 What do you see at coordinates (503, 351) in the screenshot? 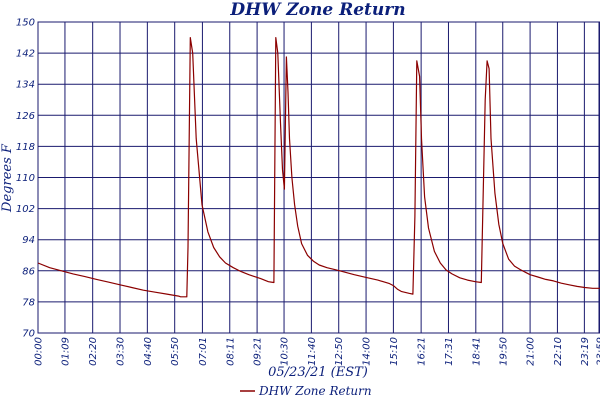
I see `x-tick-label: 19:50` at bounding box center [503, 351].